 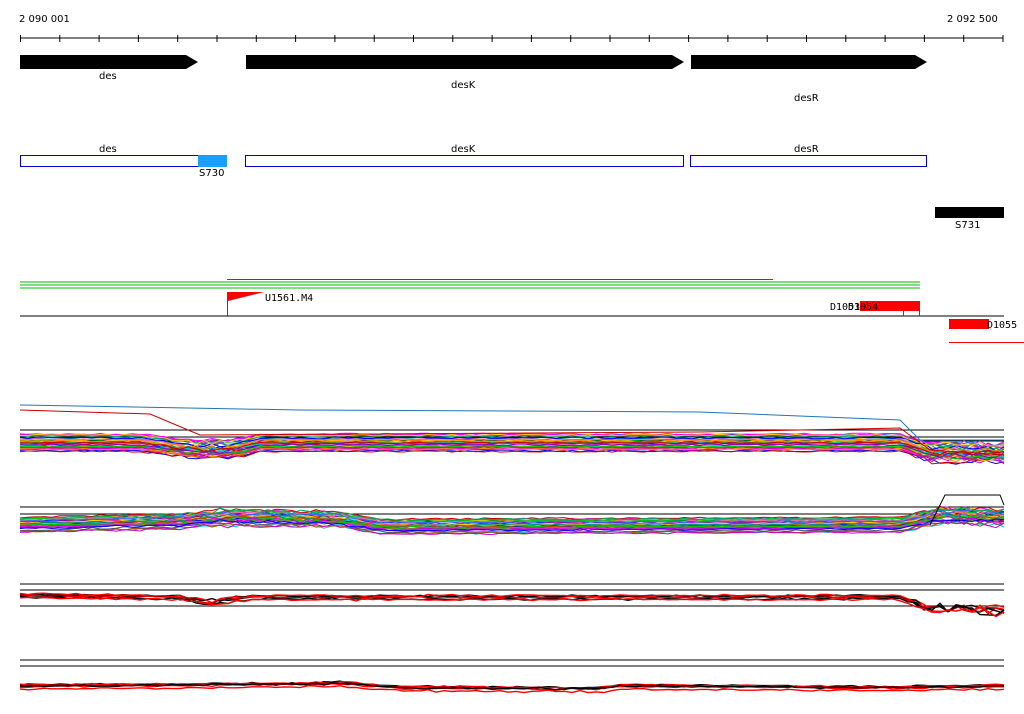 What do you see at coordinates (808, 161) in the screenshot?
I see `annotation-box-desr` at bounding box center [808, 161].